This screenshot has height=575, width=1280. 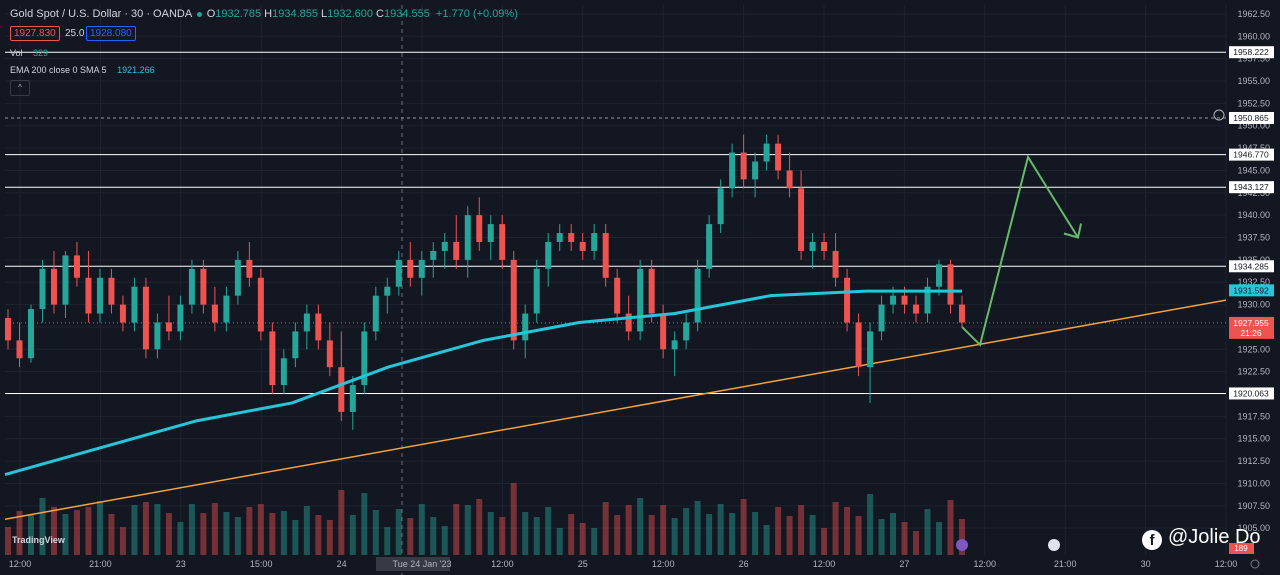 What do you see at coordinates (320, 14) in the screenshot?
I see `ohlc-values: O1932.785 H1934.855 L1932.600 C1934.555` at bounding box center [320, 14].